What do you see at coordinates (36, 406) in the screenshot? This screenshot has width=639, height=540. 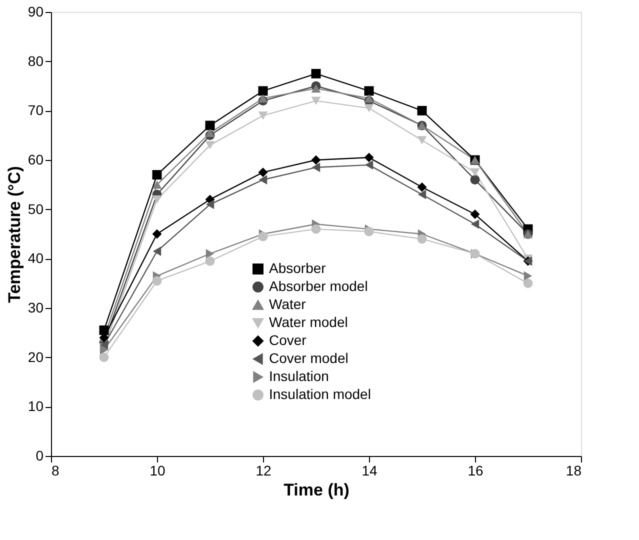 I see `y-tick-label: 10` at bounding box center [36, 406].